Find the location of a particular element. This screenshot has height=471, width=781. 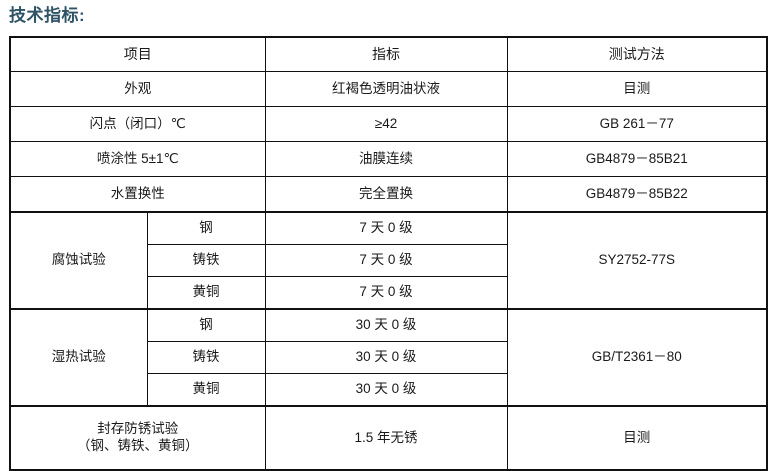

table-row: 铸铁 30 天 0 级 is located at coordinates (388, 357).